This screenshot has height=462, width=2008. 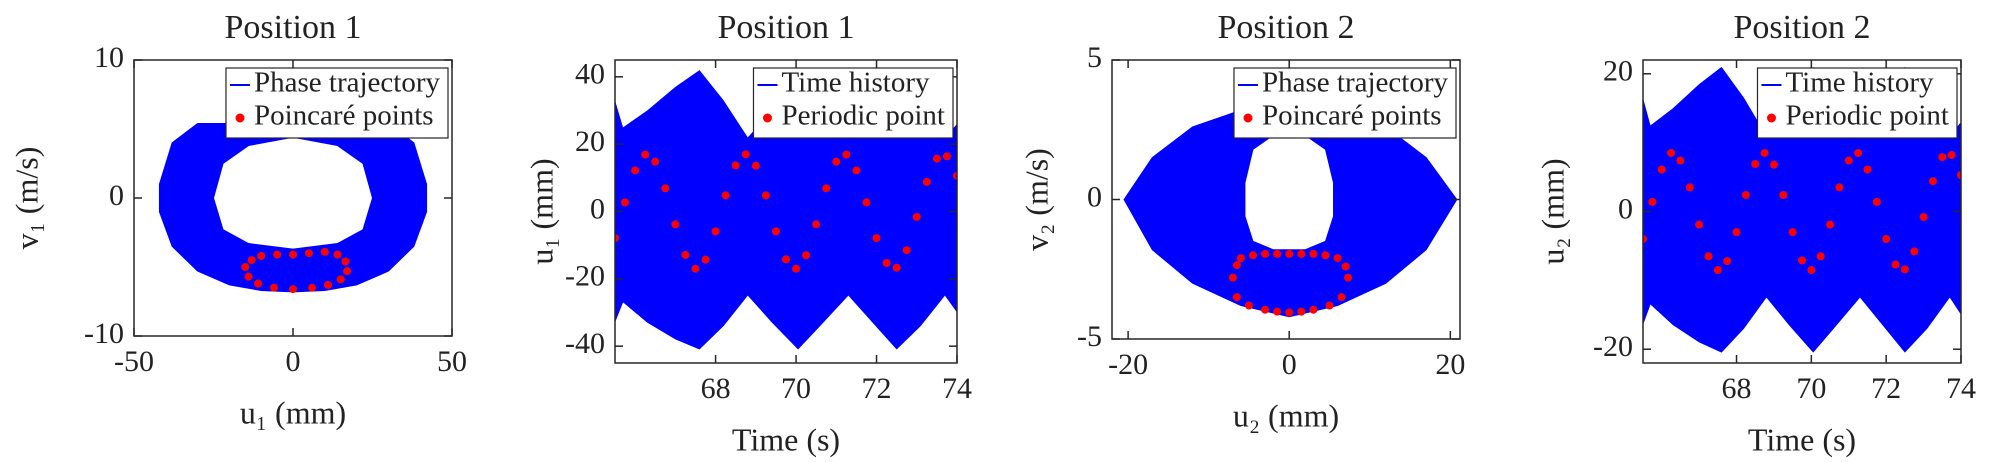 What do you see at coordinates (1286, 415) in the screenshot?
I see `x-axis-label: u₂ (mm)` at bounding box center [1286, 415].